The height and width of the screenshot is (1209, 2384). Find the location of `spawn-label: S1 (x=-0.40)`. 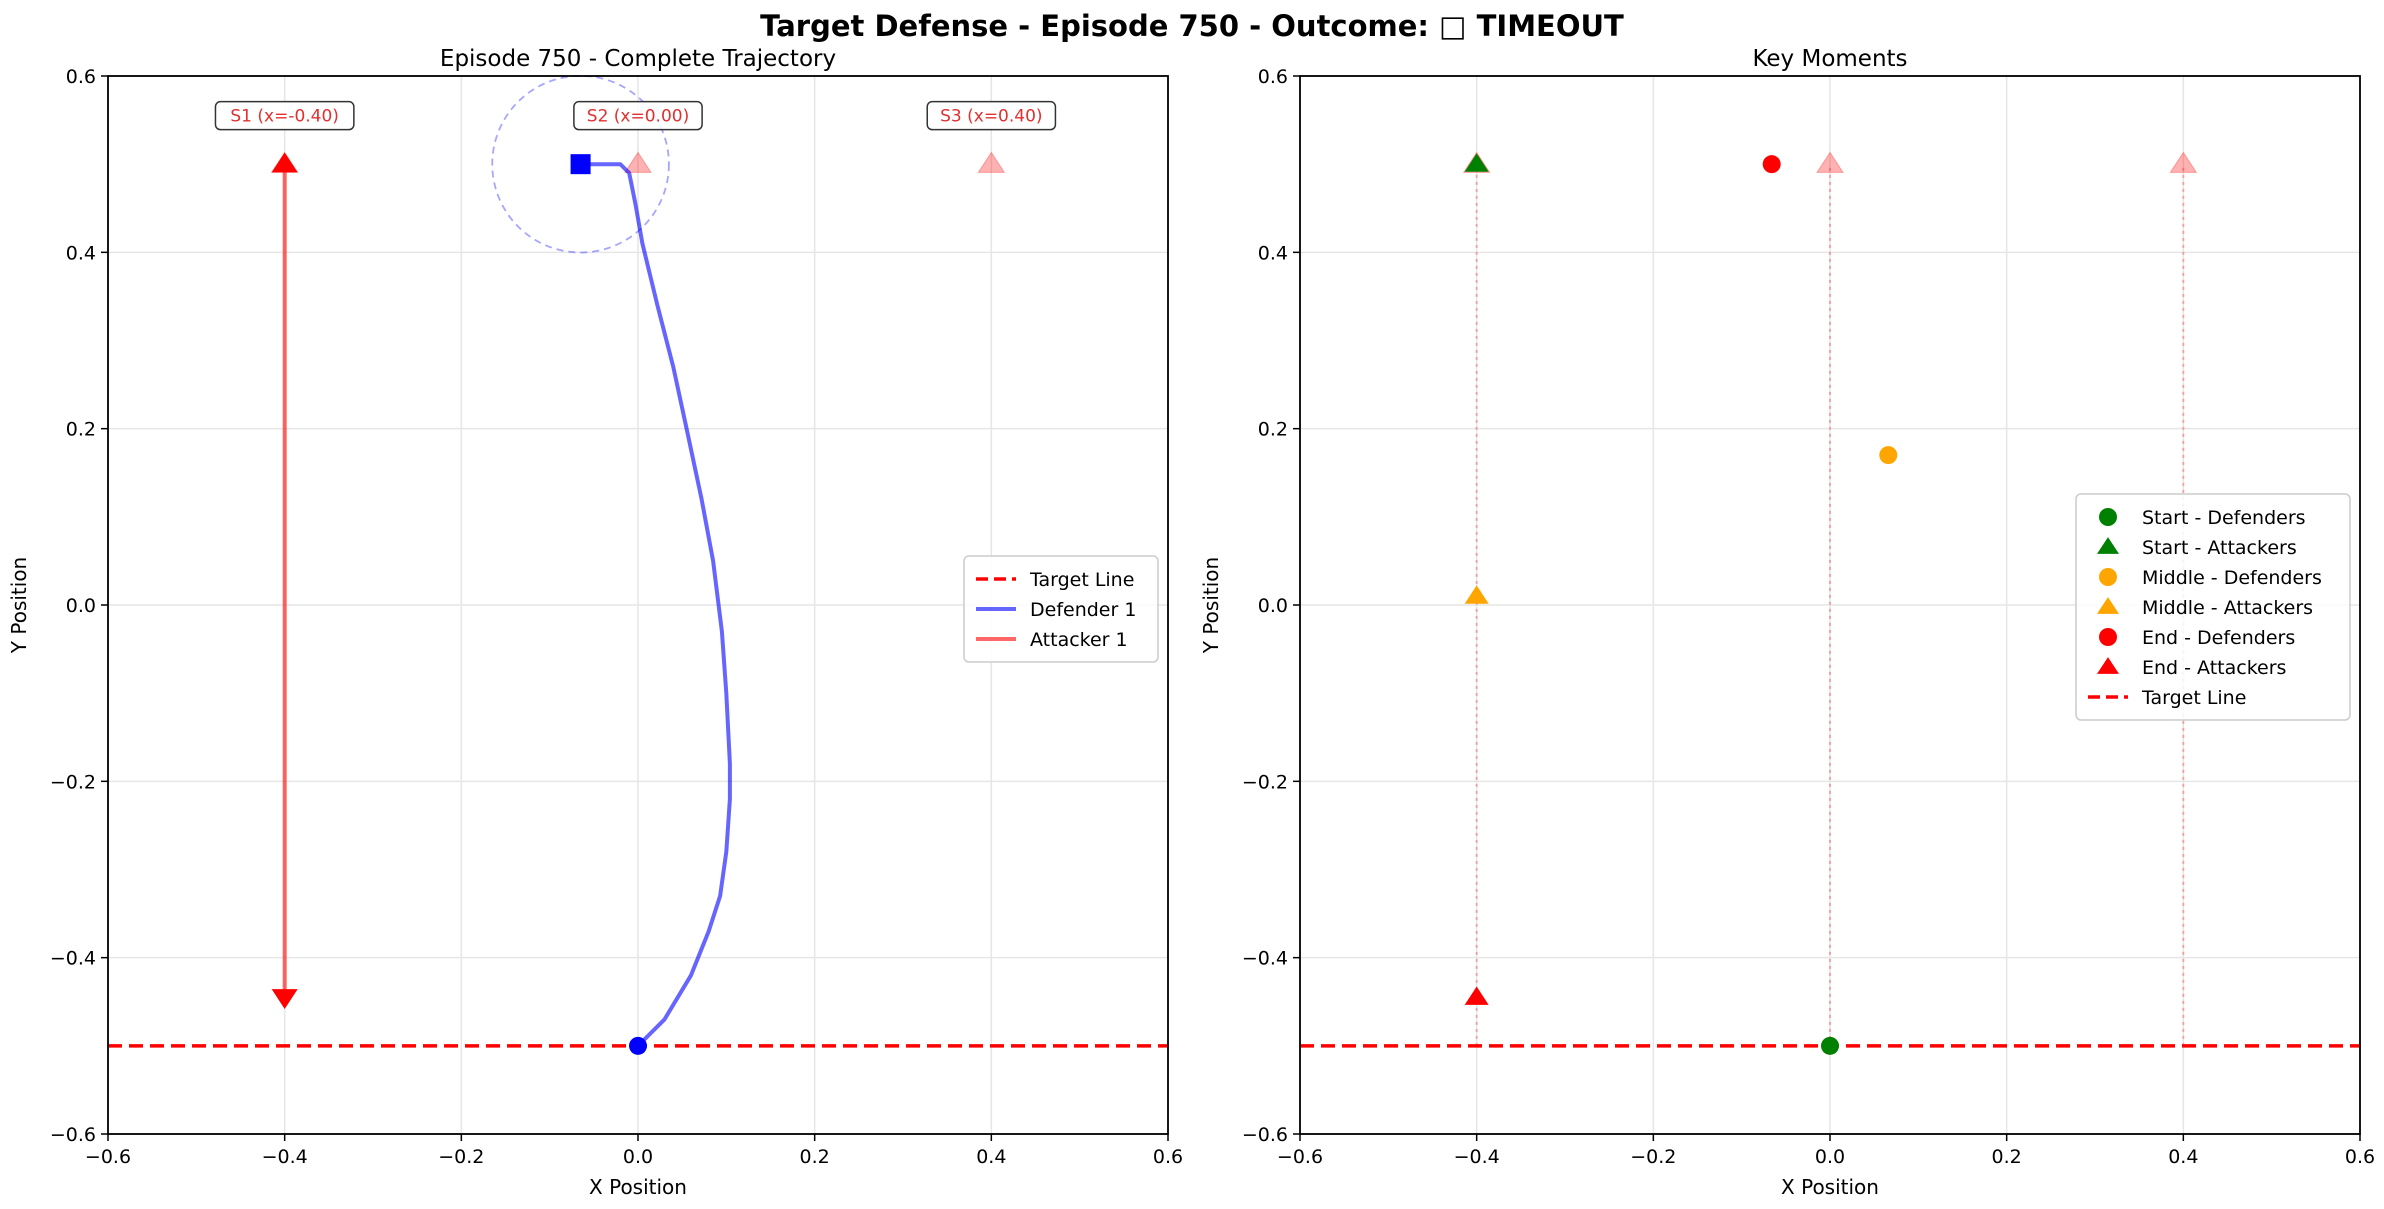

spawn-label: S1 (x=-0.40) is located at coordinates (284, 117).